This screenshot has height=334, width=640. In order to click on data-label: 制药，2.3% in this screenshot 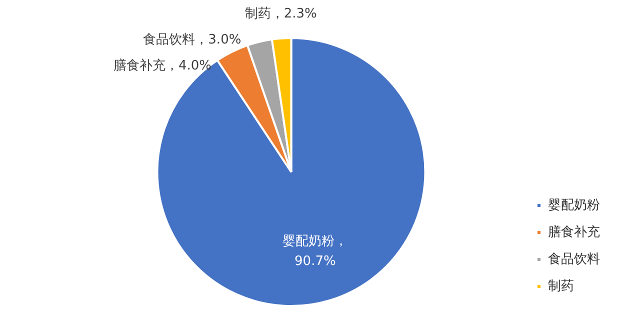, I will do `click(280, 14)`.